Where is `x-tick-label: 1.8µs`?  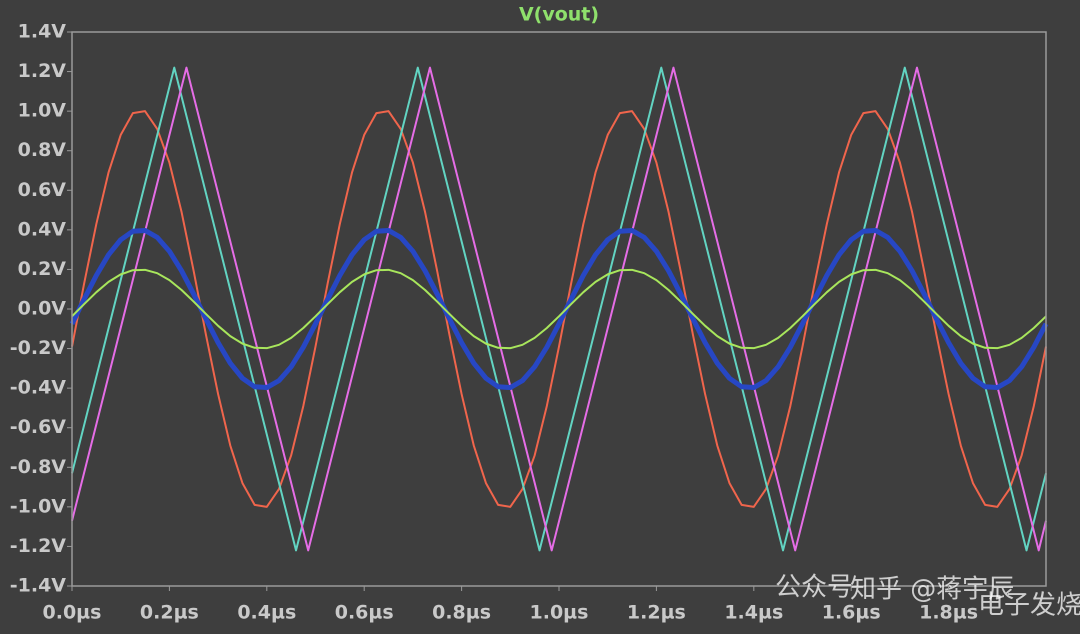 x-tick-label: 1.8µs is located at coordinates (948, 613).